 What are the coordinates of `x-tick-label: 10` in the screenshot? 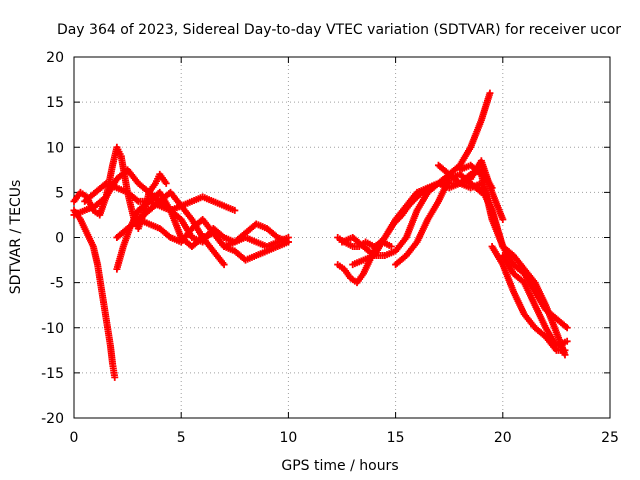 It's located at (288, 438).